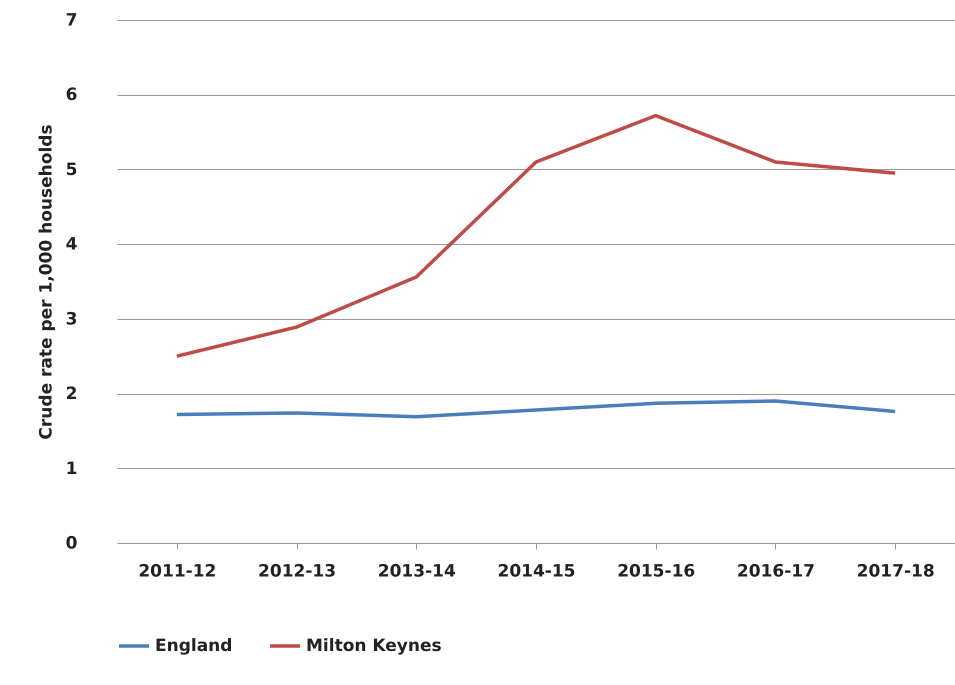  What do you see at coordinates (374, 646) in the screenshot?
I see `legend-label: Milton Keynes` at bounding box center [374, 646].